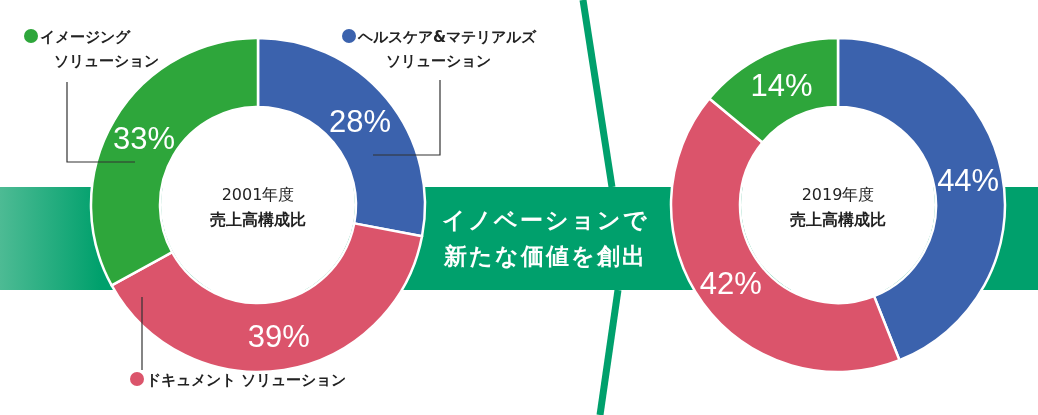 The height and width of the screenshot is (415, 1038). What do you see at coordinates (544, 256) in the screenshot?
I see `text: 新たな価値を創出` at bounding box center [544, 256].